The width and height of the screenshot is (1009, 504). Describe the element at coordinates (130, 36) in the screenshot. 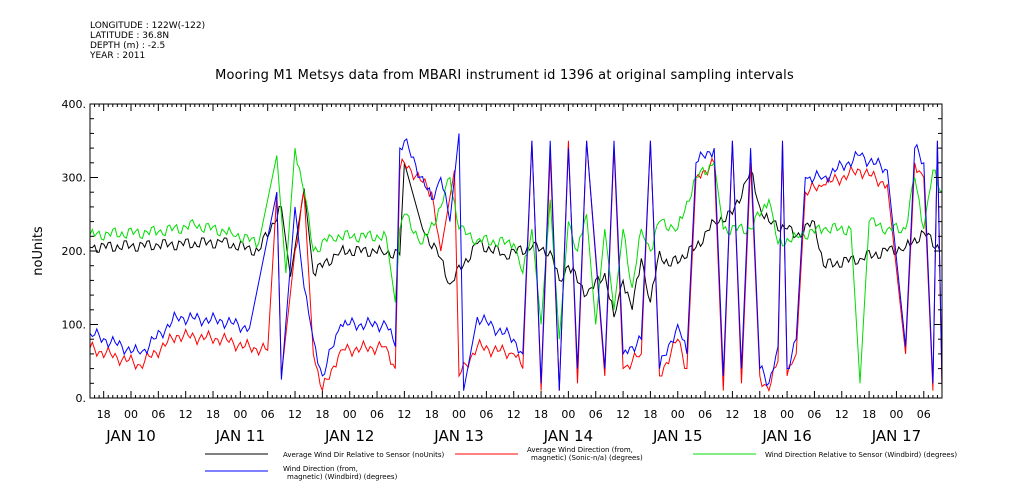

I see `latitude-label: LATITUDE : 36.8N` at that location.